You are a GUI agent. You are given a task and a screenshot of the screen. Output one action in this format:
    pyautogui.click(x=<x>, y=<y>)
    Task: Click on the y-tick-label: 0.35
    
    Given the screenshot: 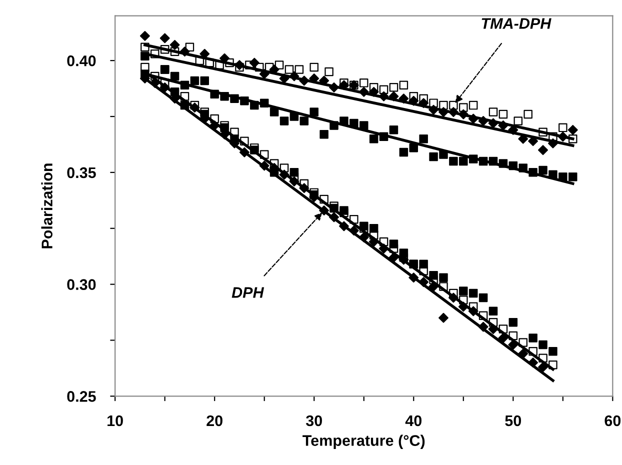 What is the action you would take?
    pyautogui.click(x=81, y=172)
    